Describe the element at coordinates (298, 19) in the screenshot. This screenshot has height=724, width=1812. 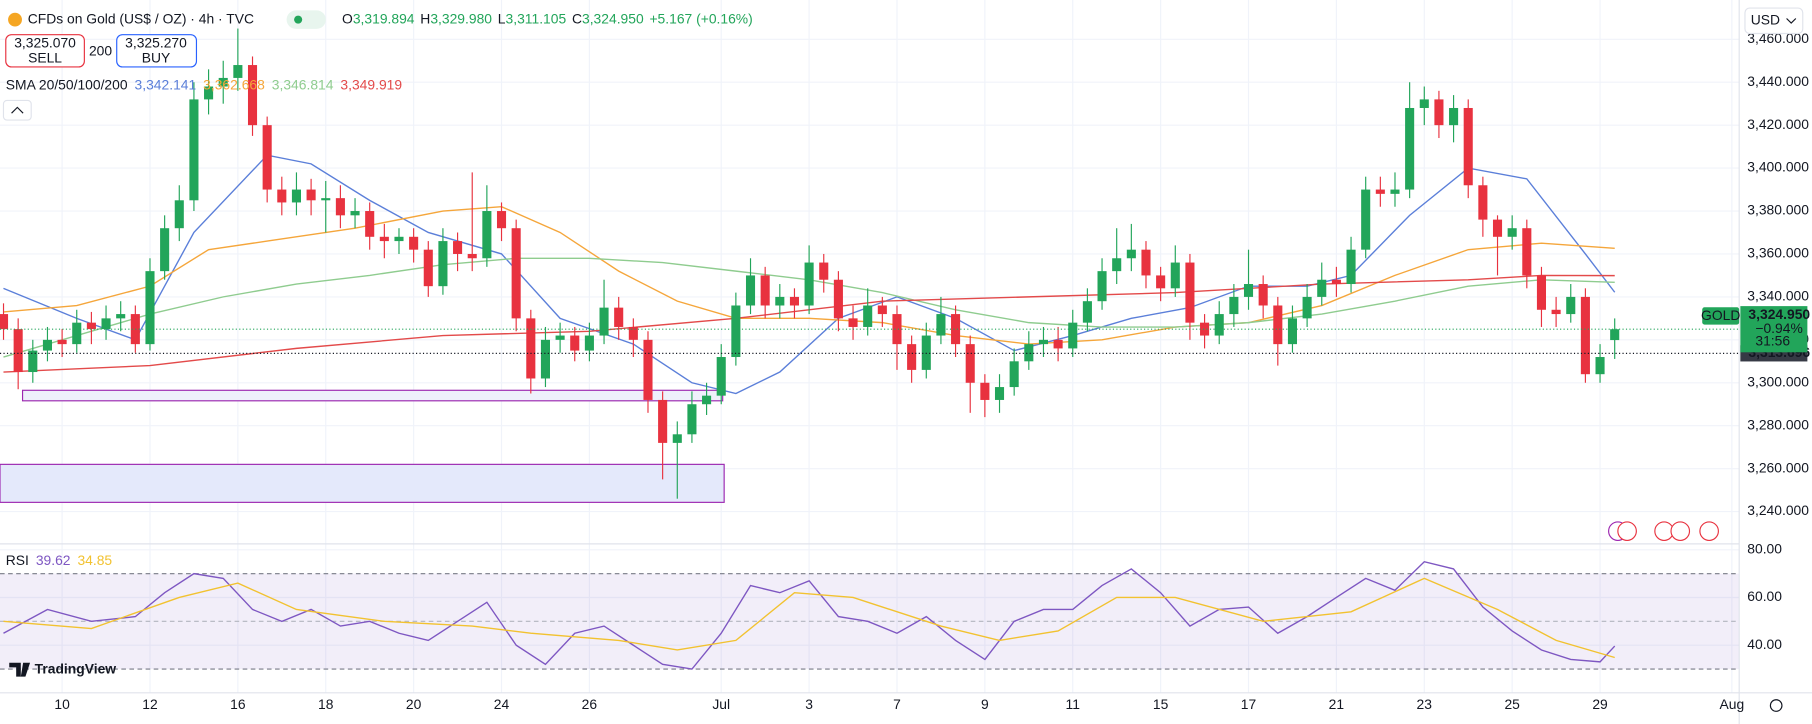
I see `status-dot` at that location.